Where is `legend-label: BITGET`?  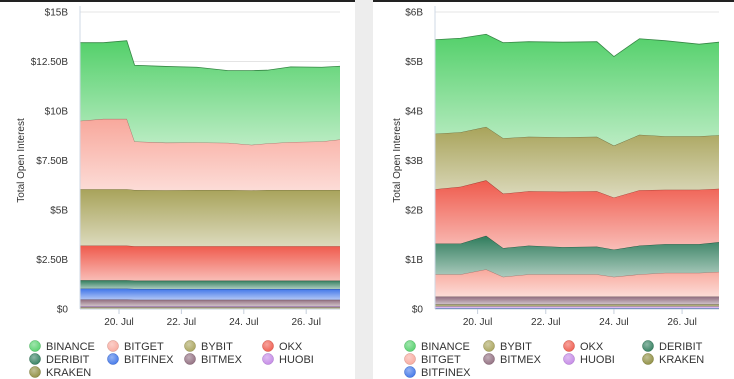 legend-label: BITGET is located at coordinates (144, 347).